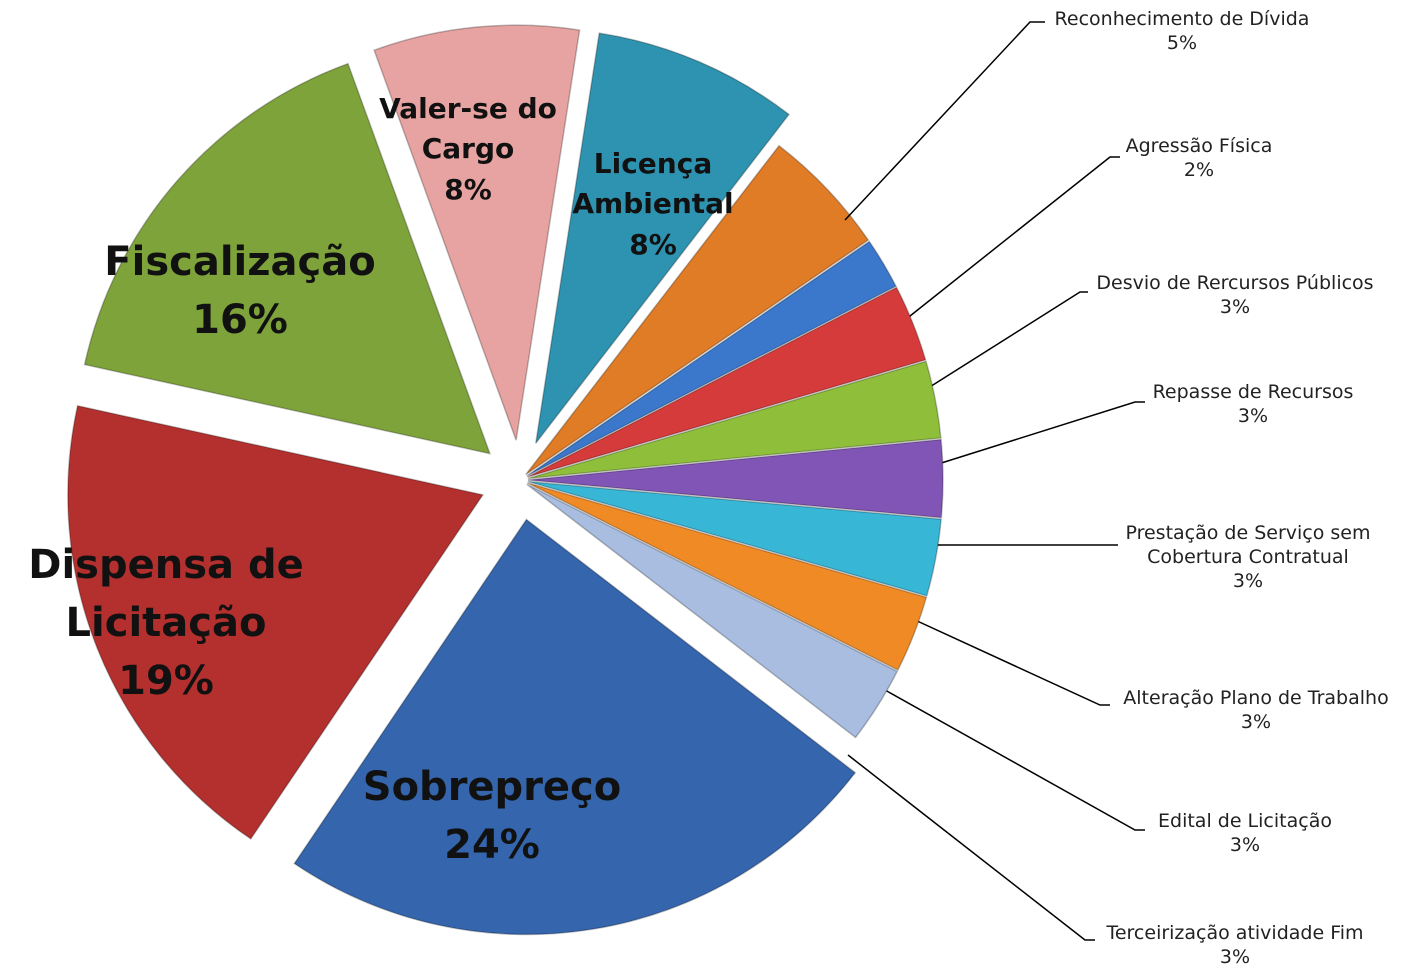 The image size is (1404, 973). What do you see at coordinates (492, 787) in the screenshot?
I see `category-label: Sobrepreço` at bounding box center [492, 787].